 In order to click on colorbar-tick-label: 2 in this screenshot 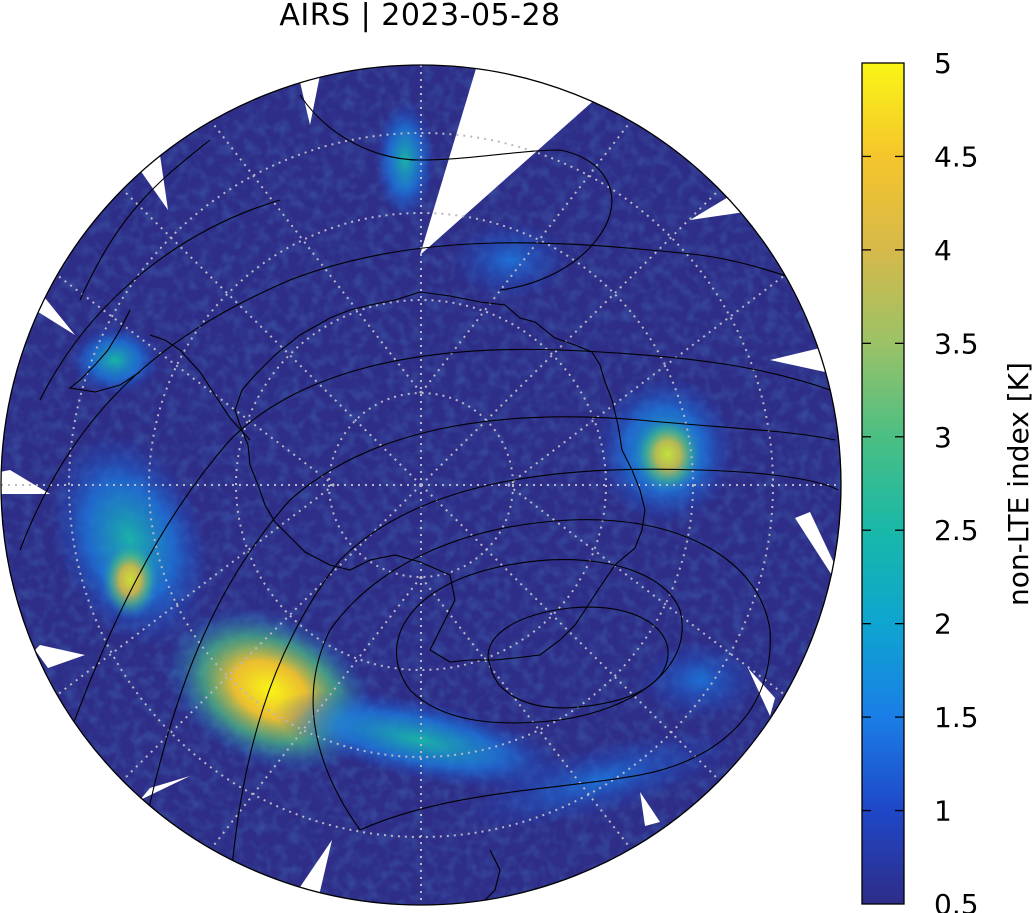, I will do `click(943, 624)`.